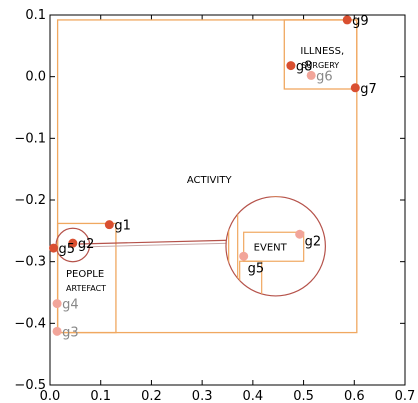 The height and width of the screenshot is (403, 418). I want to click on y-tick-label: −0.1, so click(30, 138).